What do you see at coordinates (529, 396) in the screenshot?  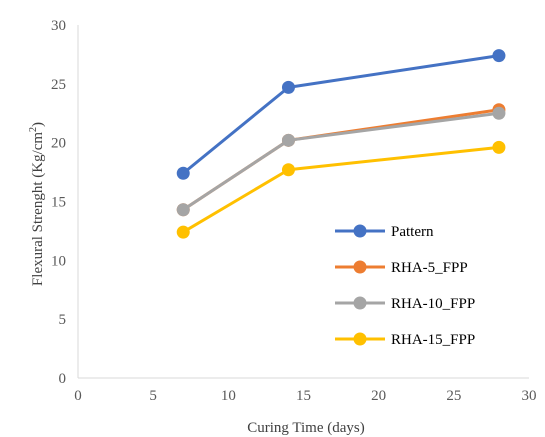 I see `x-tick-label: 30` at bounding box center [529, 396].